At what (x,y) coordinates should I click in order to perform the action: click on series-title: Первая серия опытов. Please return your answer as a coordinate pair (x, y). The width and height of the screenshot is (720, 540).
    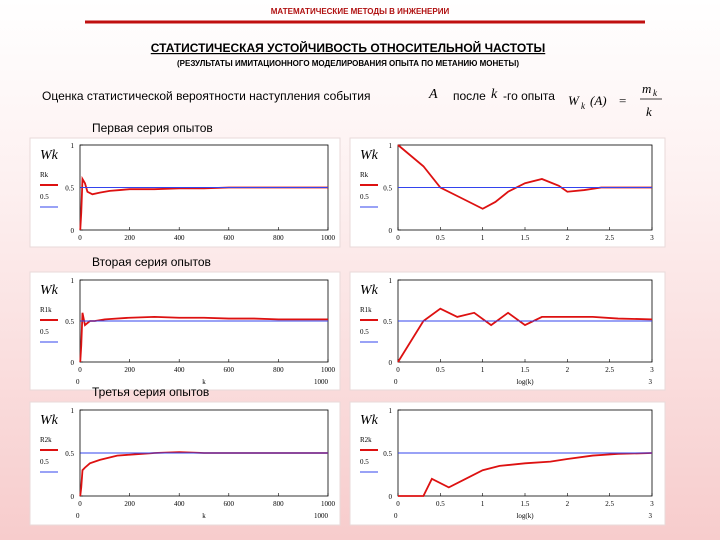
    Looking at the image, I should click on (152, 128).